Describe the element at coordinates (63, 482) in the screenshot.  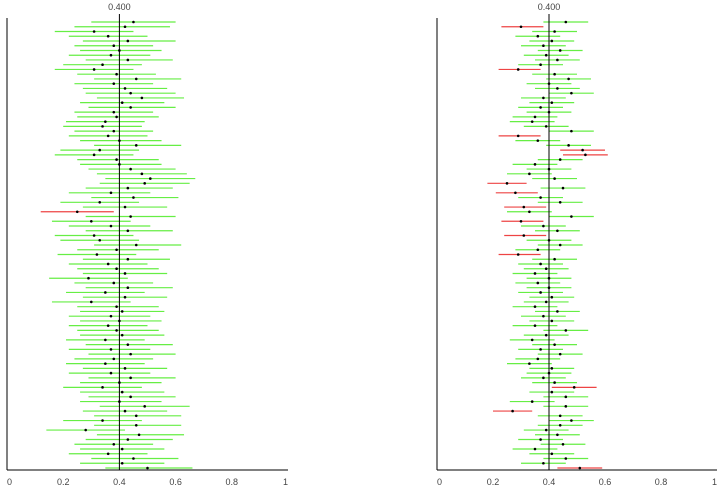
I see `x-tick-label: 0.2` at that location.